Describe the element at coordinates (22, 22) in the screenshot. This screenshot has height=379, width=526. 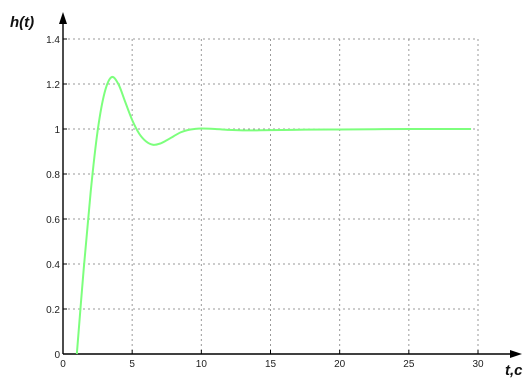
I see `y-axis-label: h(t)` at that location.